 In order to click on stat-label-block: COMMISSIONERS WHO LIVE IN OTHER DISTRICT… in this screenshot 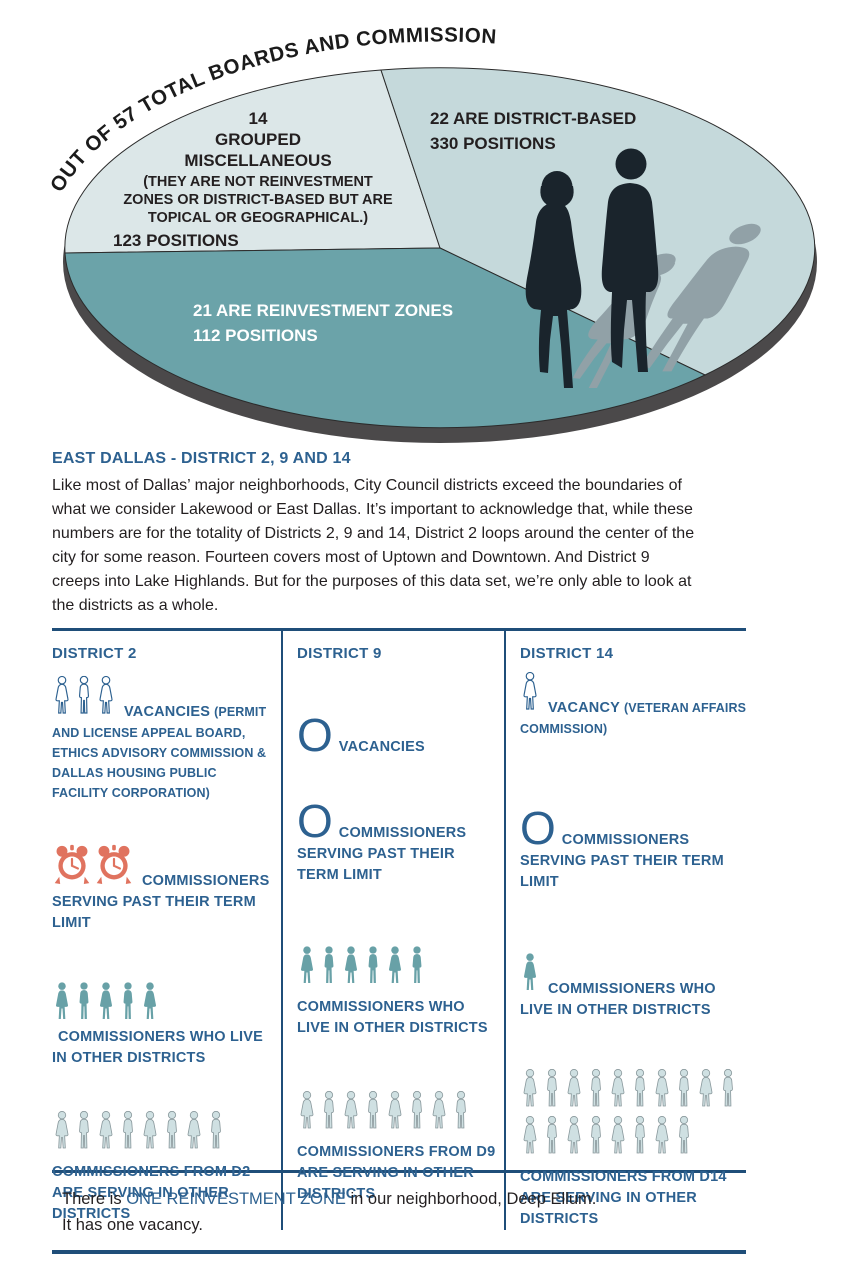, I will do `click(397, 1018)`.